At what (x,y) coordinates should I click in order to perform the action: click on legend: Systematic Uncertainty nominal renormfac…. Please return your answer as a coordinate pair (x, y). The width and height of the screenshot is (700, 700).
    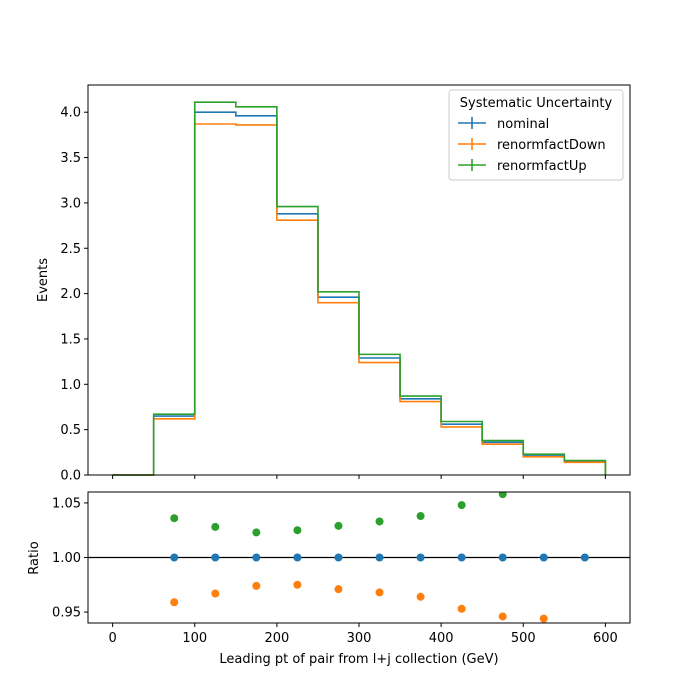
    Looking at the image, I should click on (536, 135).